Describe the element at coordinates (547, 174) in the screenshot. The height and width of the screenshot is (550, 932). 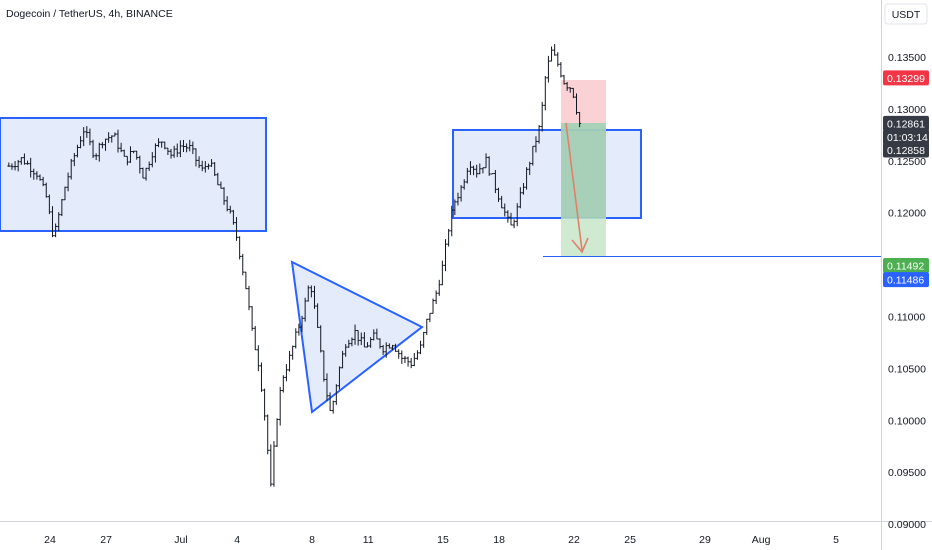
I see `range-zone-right` at that location.